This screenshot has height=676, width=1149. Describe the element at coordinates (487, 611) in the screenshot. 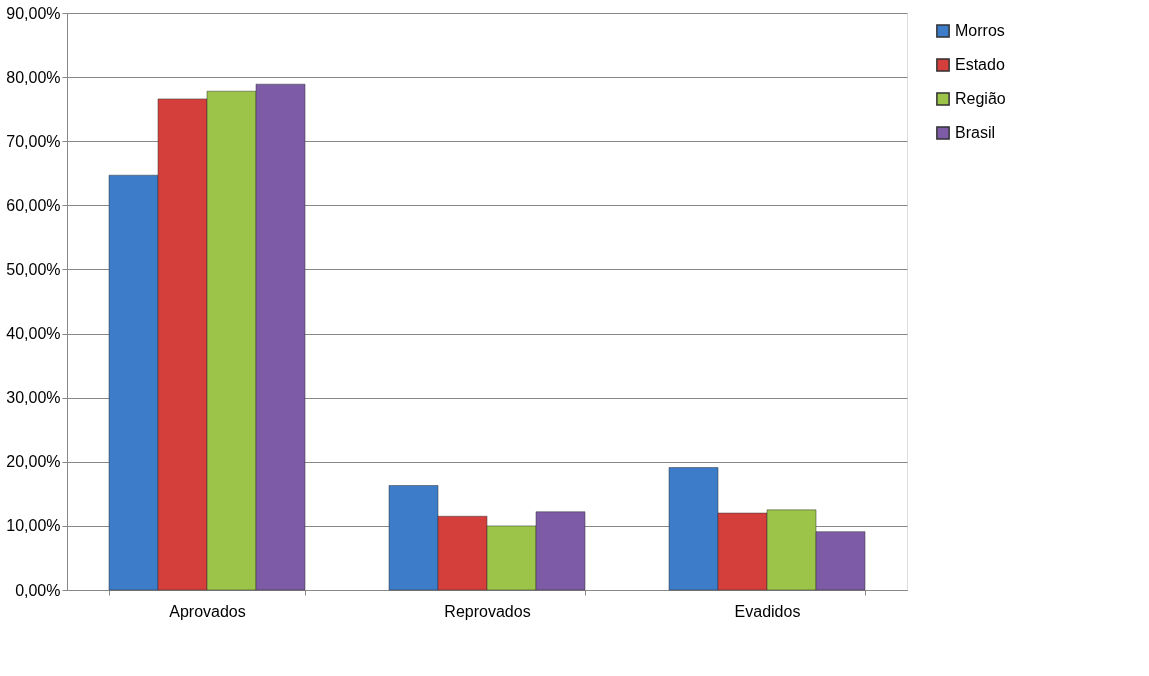

I see `x-tick-label: Reprovados` at that location.